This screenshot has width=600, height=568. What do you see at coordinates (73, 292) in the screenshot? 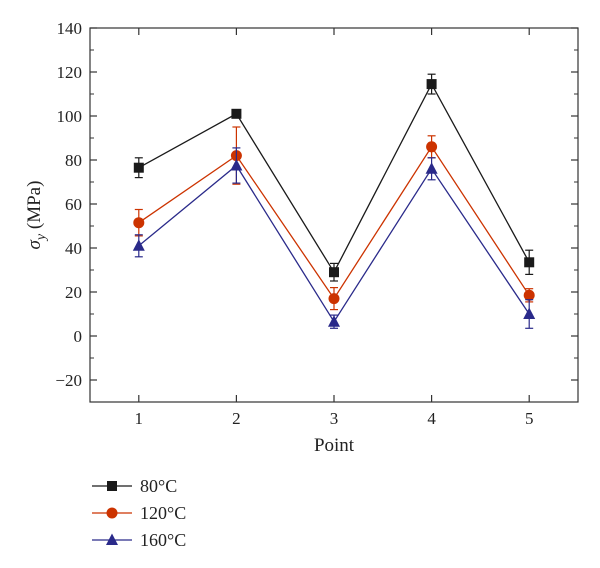
I see `y-tick-label: 20` at bounding box center [73, 292].